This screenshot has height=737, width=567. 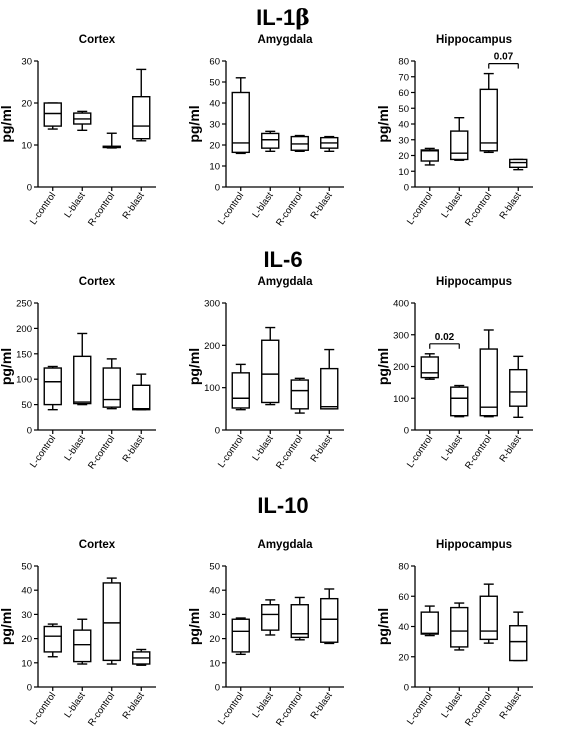 What do you see at coordinates (212, 304) in the screenshot?
I see `y-tick-label: 300` at bounding box center [212, 304].